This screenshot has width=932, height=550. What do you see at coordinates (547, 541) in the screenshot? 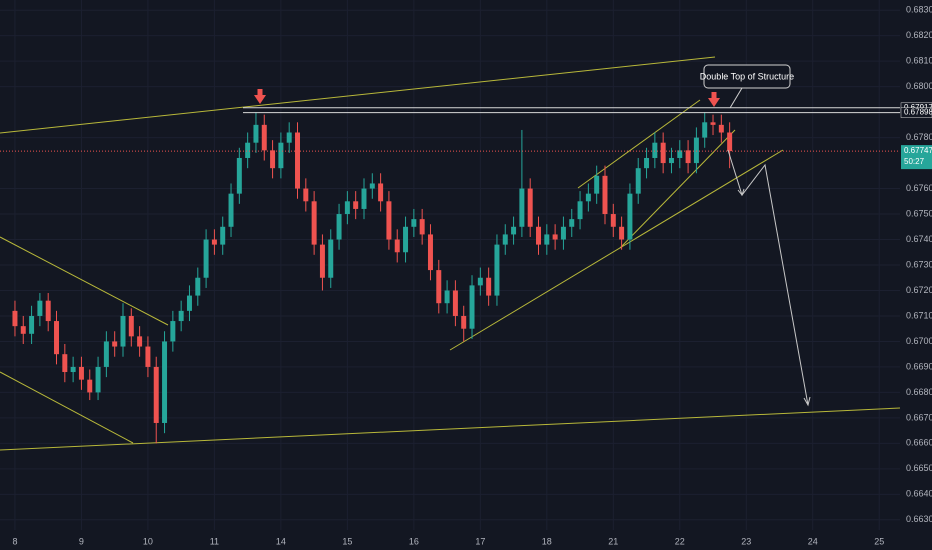
I see `x-tick-label: 18` at bounding box center [547, 541].